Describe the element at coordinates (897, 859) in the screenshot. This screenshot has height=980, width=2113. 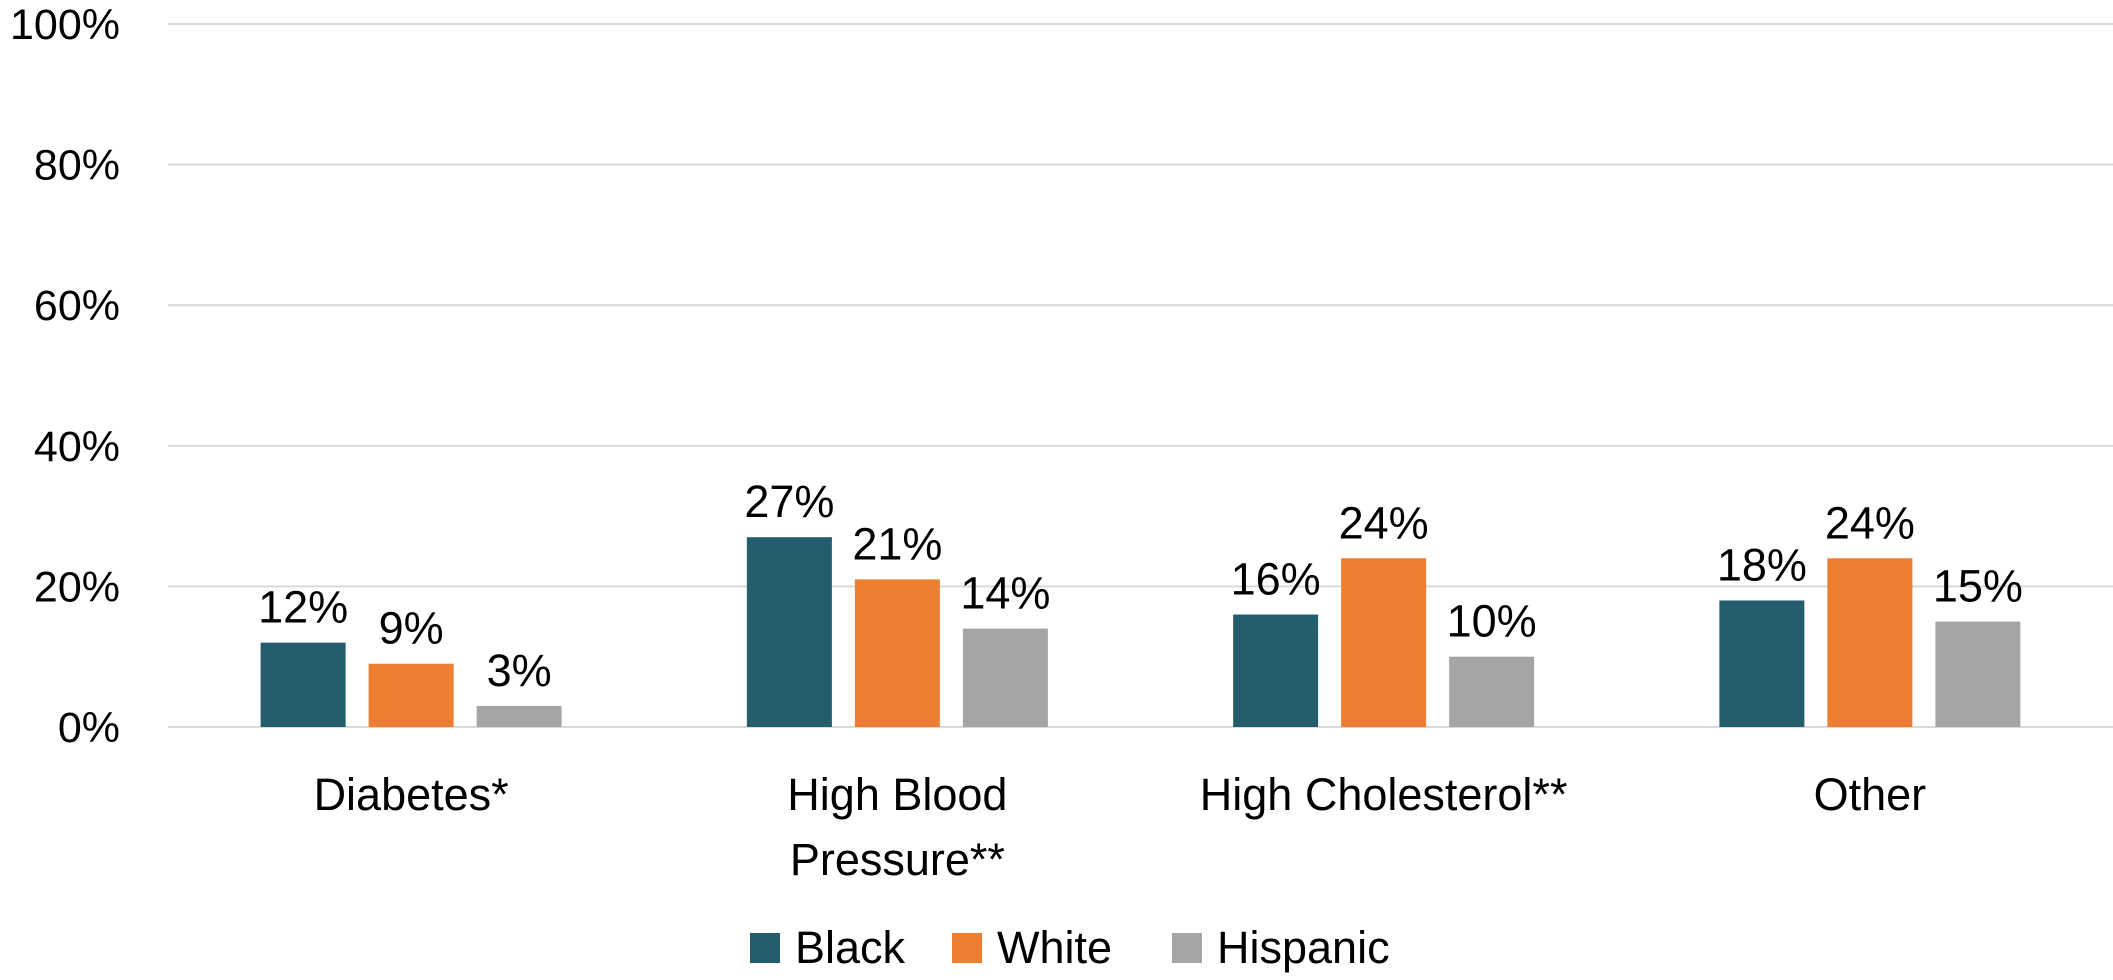
I see `x-category-label: Pressure**` at that location.